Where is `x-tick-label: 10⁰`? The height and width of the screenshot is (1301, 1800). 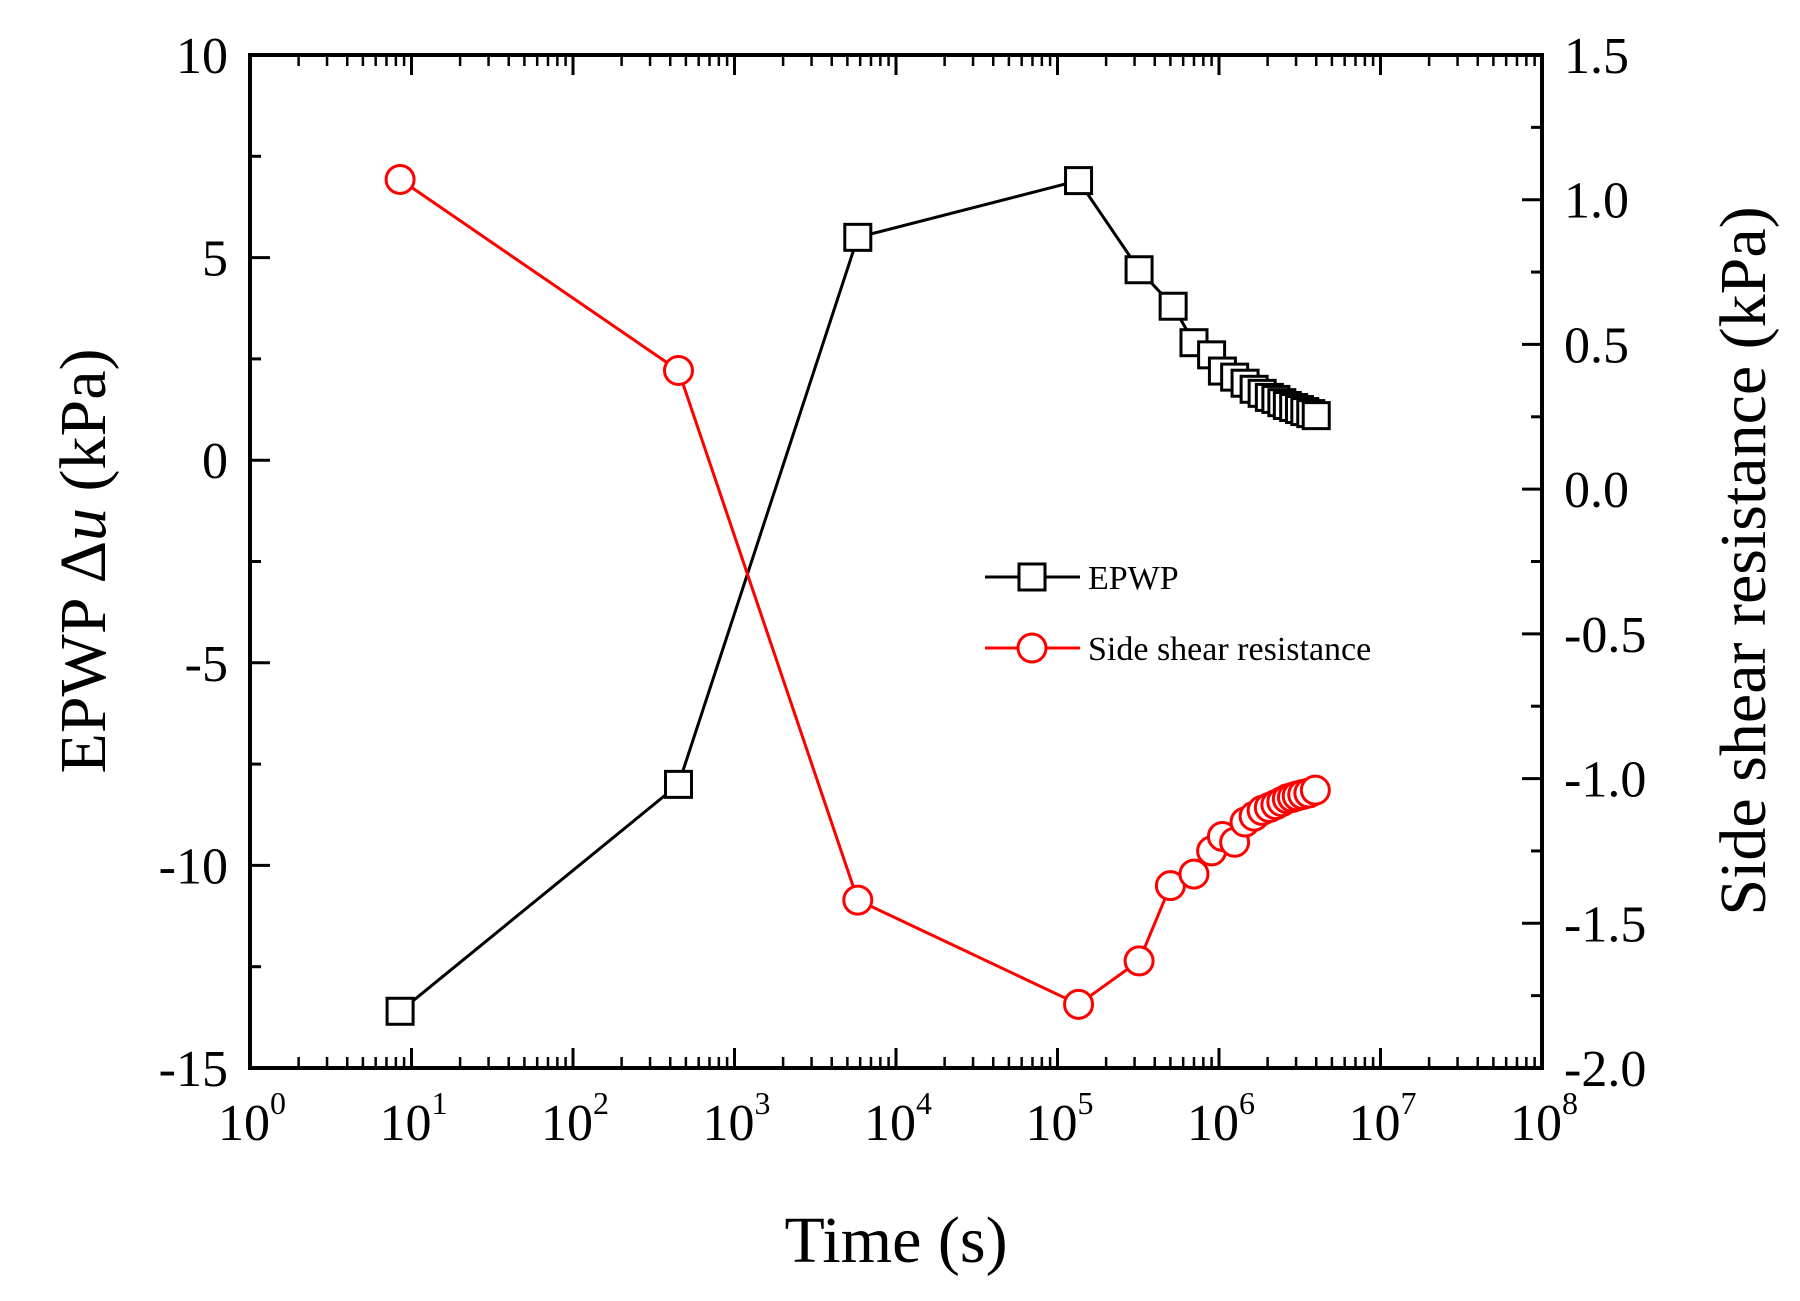
x-tick-label: 10⁰ is located at coordinates (252, 1118).